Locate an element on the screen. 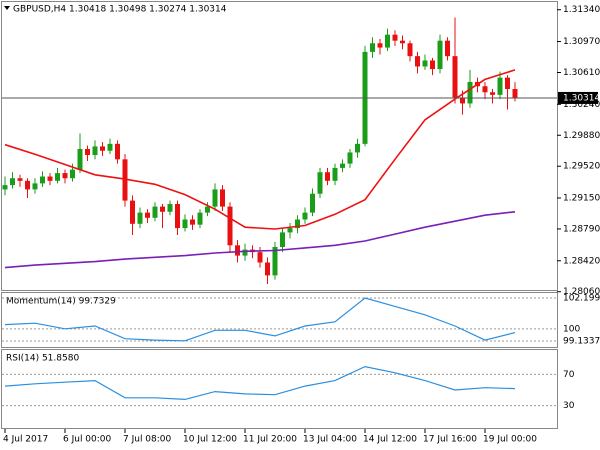 This screenshot has width=600, height=450. x-tick-label: 13 Jul 04:00 is located at coordinates (330, 440).